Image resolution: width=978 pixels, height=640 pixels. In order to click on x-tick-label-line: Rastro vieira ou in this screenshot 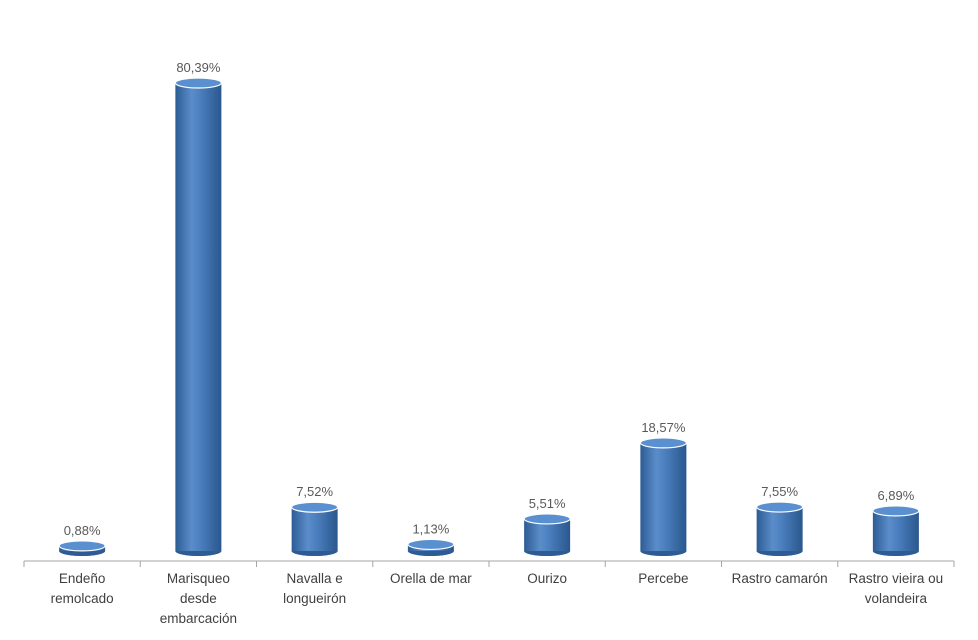, I will do `click(896, 578)`.